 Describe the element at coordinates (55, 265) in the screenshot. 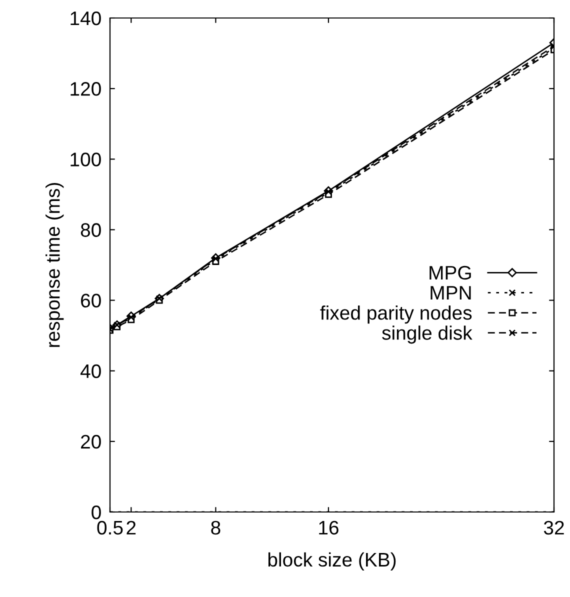

I see `y-axis-title: response time (ms)` at that location.